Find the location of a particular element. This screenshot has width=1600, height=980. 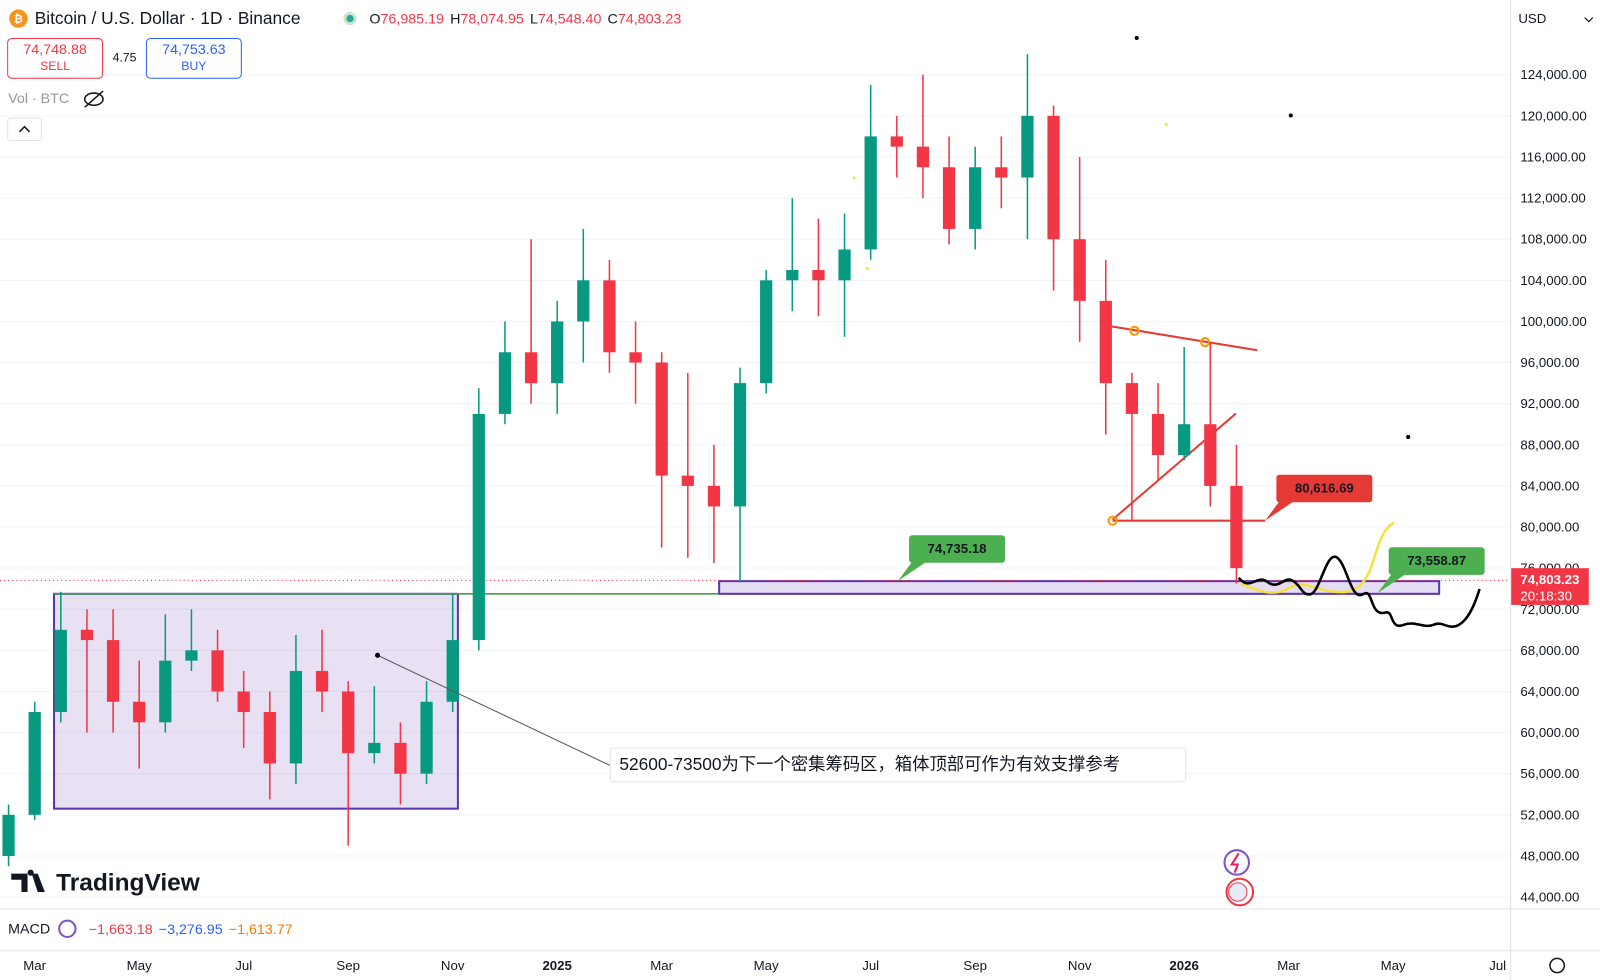

callout-pointer is located at coordinates (1279, 511).